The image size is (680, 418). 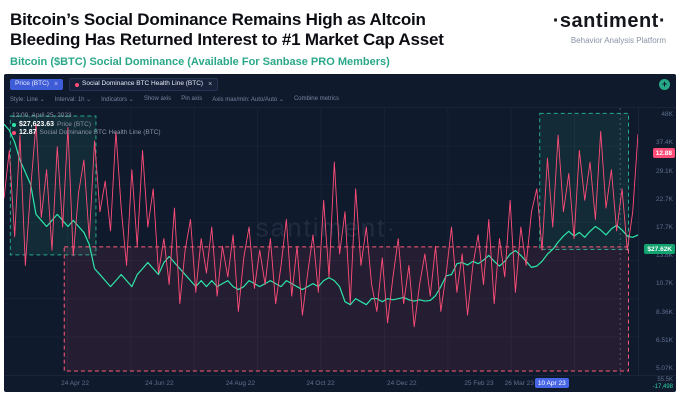 What do you see at coordinates (664, 369) in the screenshot?
I see `axis-tick-label: 5.07K` at bounding box center [664, 369].